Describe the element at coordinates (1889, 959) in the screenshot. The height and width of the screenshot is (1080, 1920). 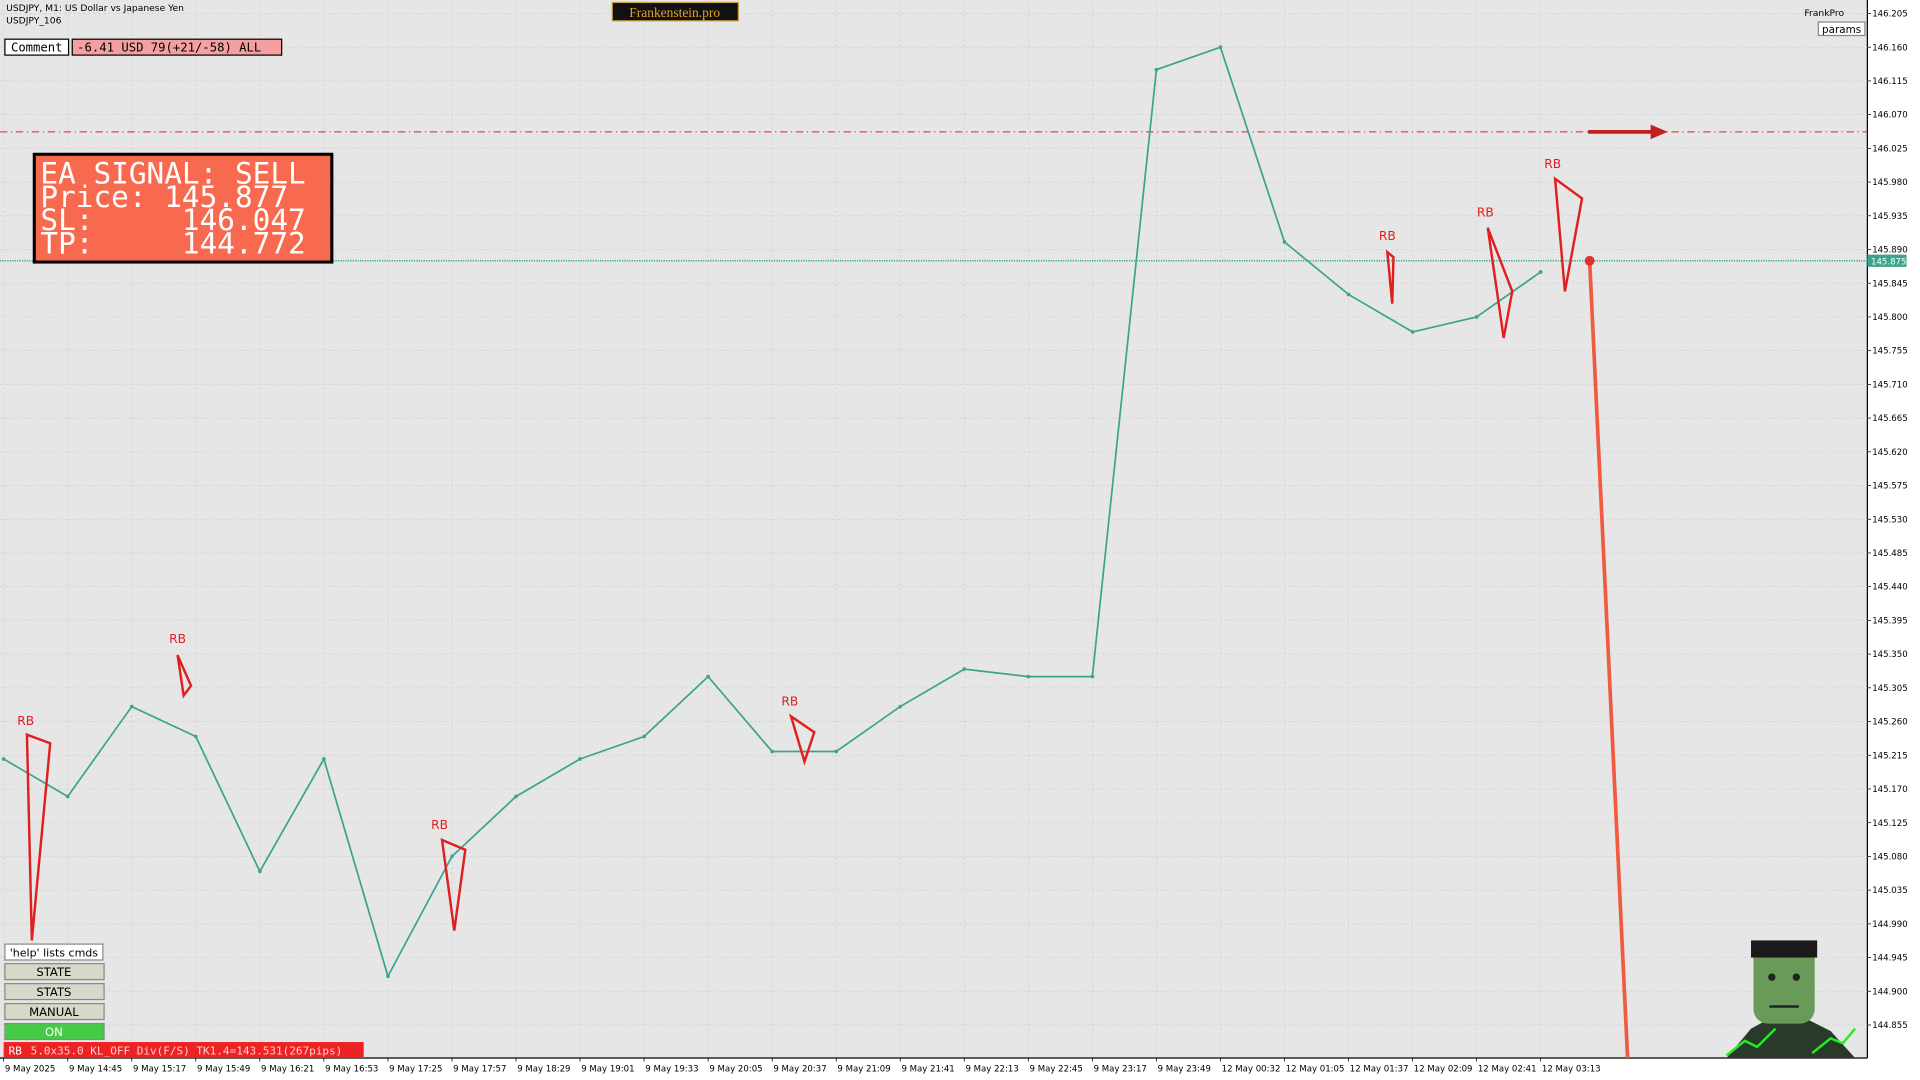
I see `y-tick-label: 144.945` at that location.